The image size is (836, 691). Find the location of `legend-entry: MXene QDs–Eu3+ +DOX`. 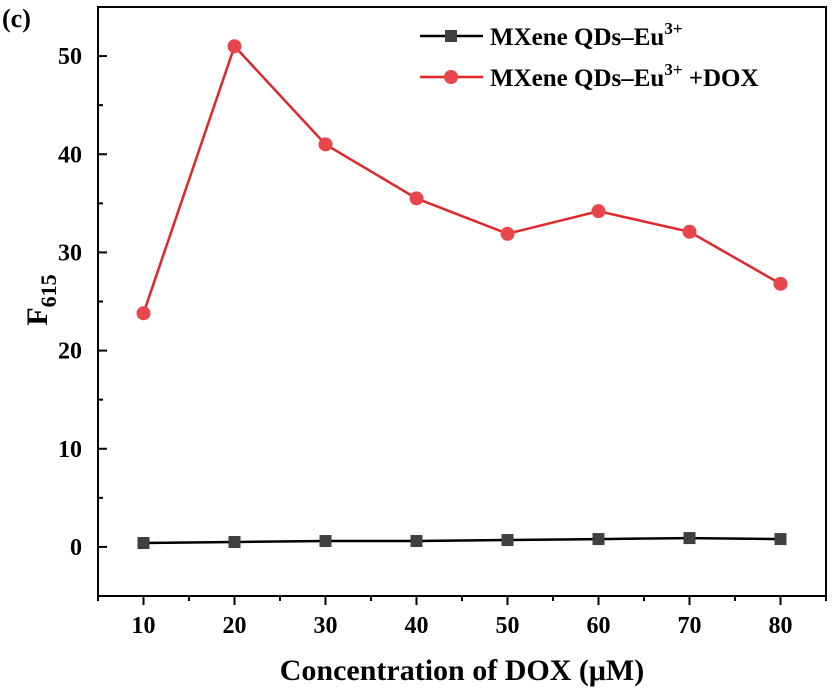

legend-entry: MXene QDs–Eu3+ +DOX is located at coordinates (589, 76).